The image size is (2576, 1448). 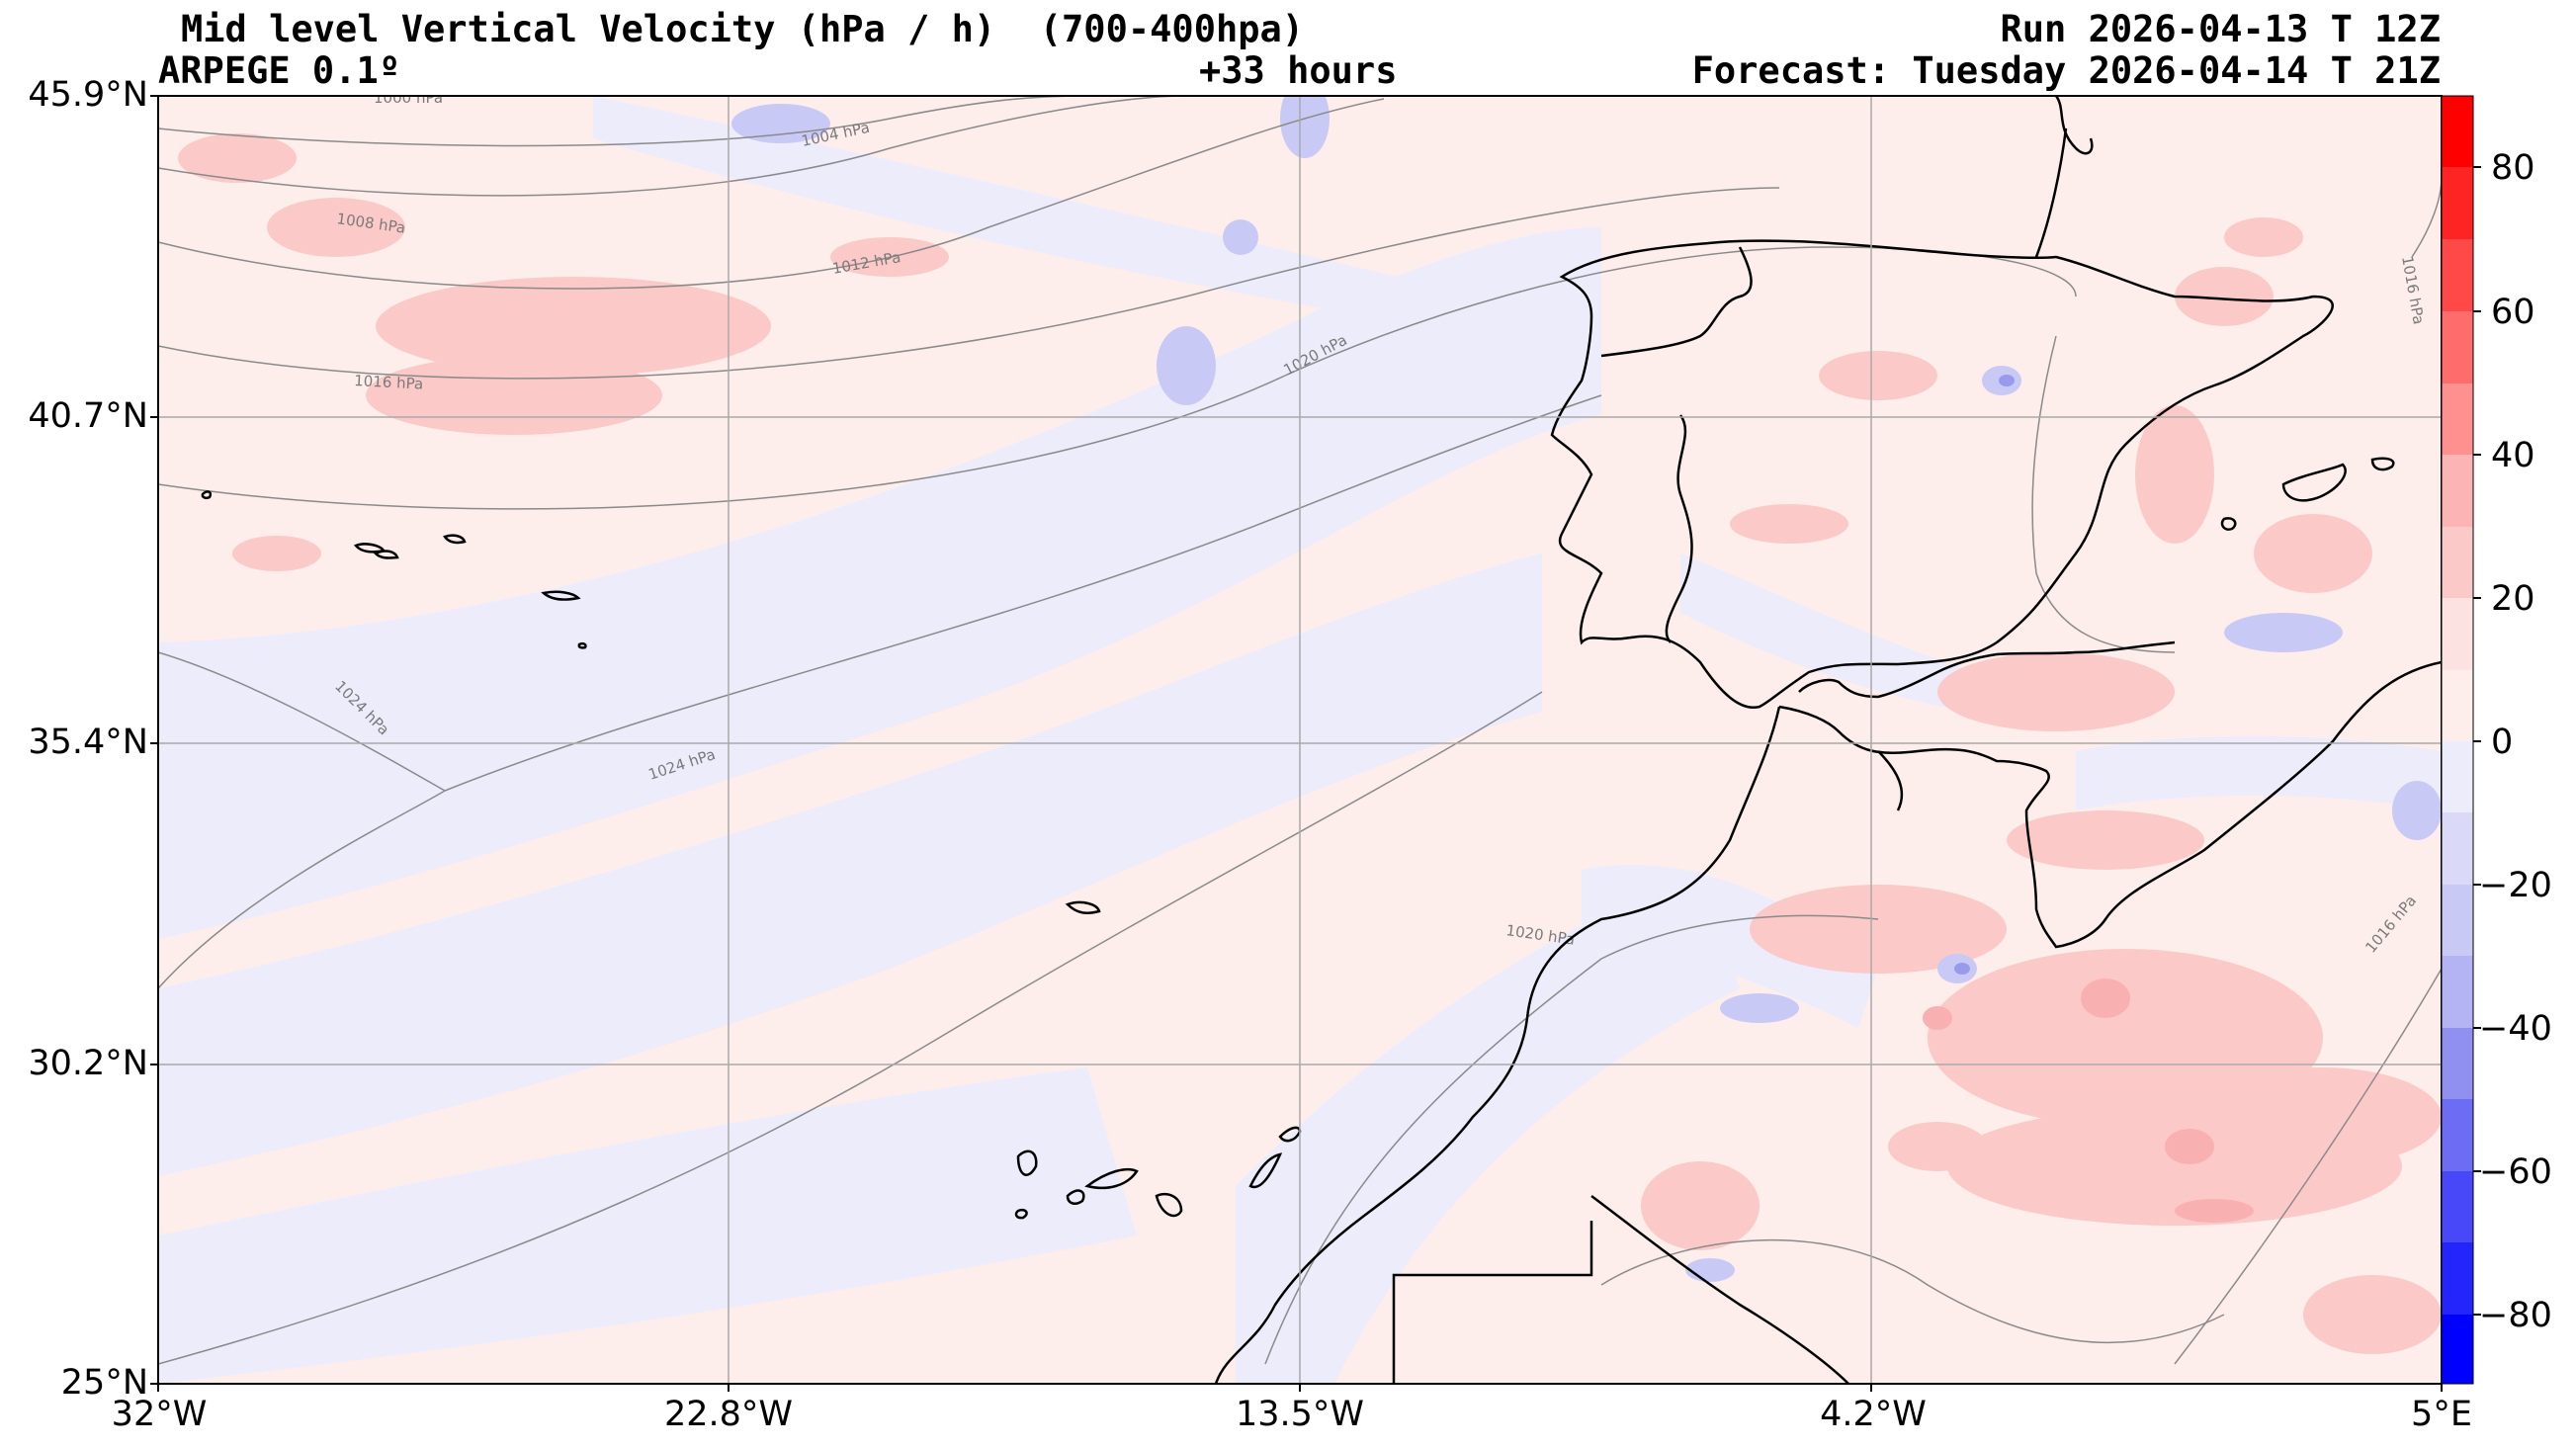 I want to click on colorbar-tick-label: 60, so click(x=2513, y=312).